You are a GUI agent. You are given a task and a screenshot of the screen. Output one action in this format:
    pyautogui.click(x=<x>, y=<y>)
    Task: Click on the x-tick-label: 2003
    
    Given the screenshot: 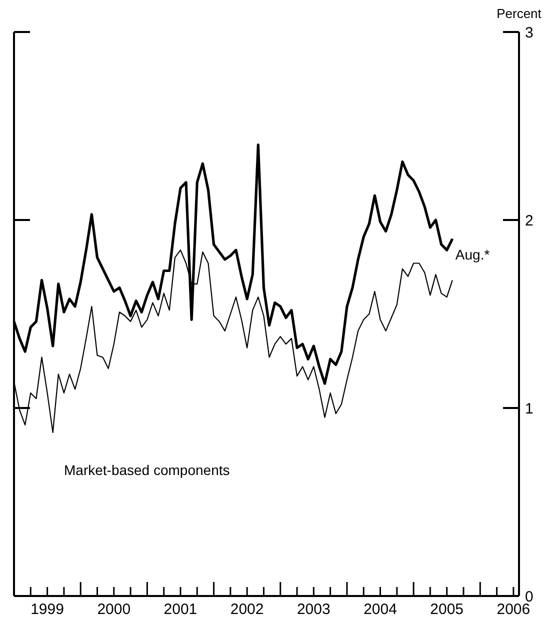 What is the action you would take?
    pyautogui.click(x=313, y=609)
    